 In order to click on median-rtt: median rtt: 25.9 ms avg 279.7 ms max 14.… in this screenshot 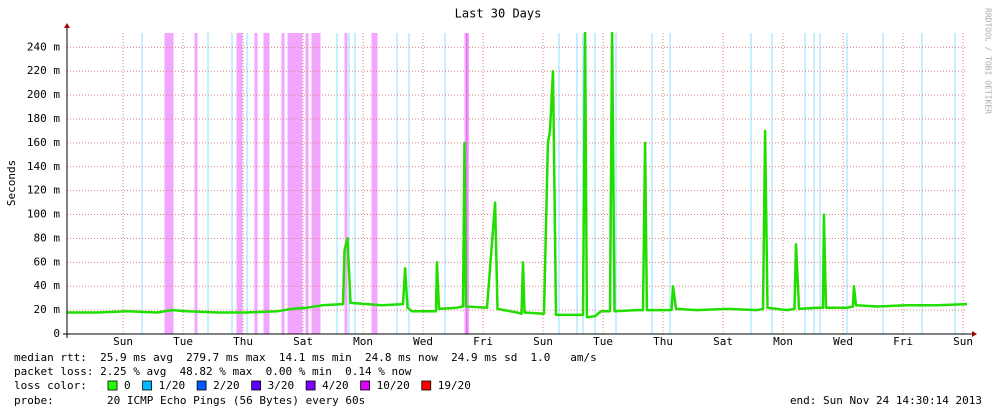, I will do `click(305, 357)`.